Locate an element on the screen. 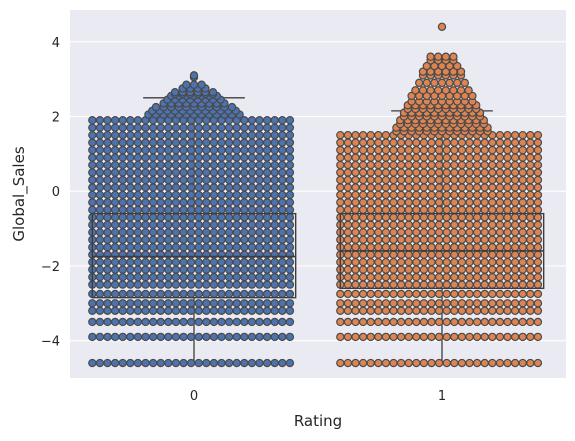 This screenshot has width=575, height=441. outlier-point is located at coordinates (445, 90).